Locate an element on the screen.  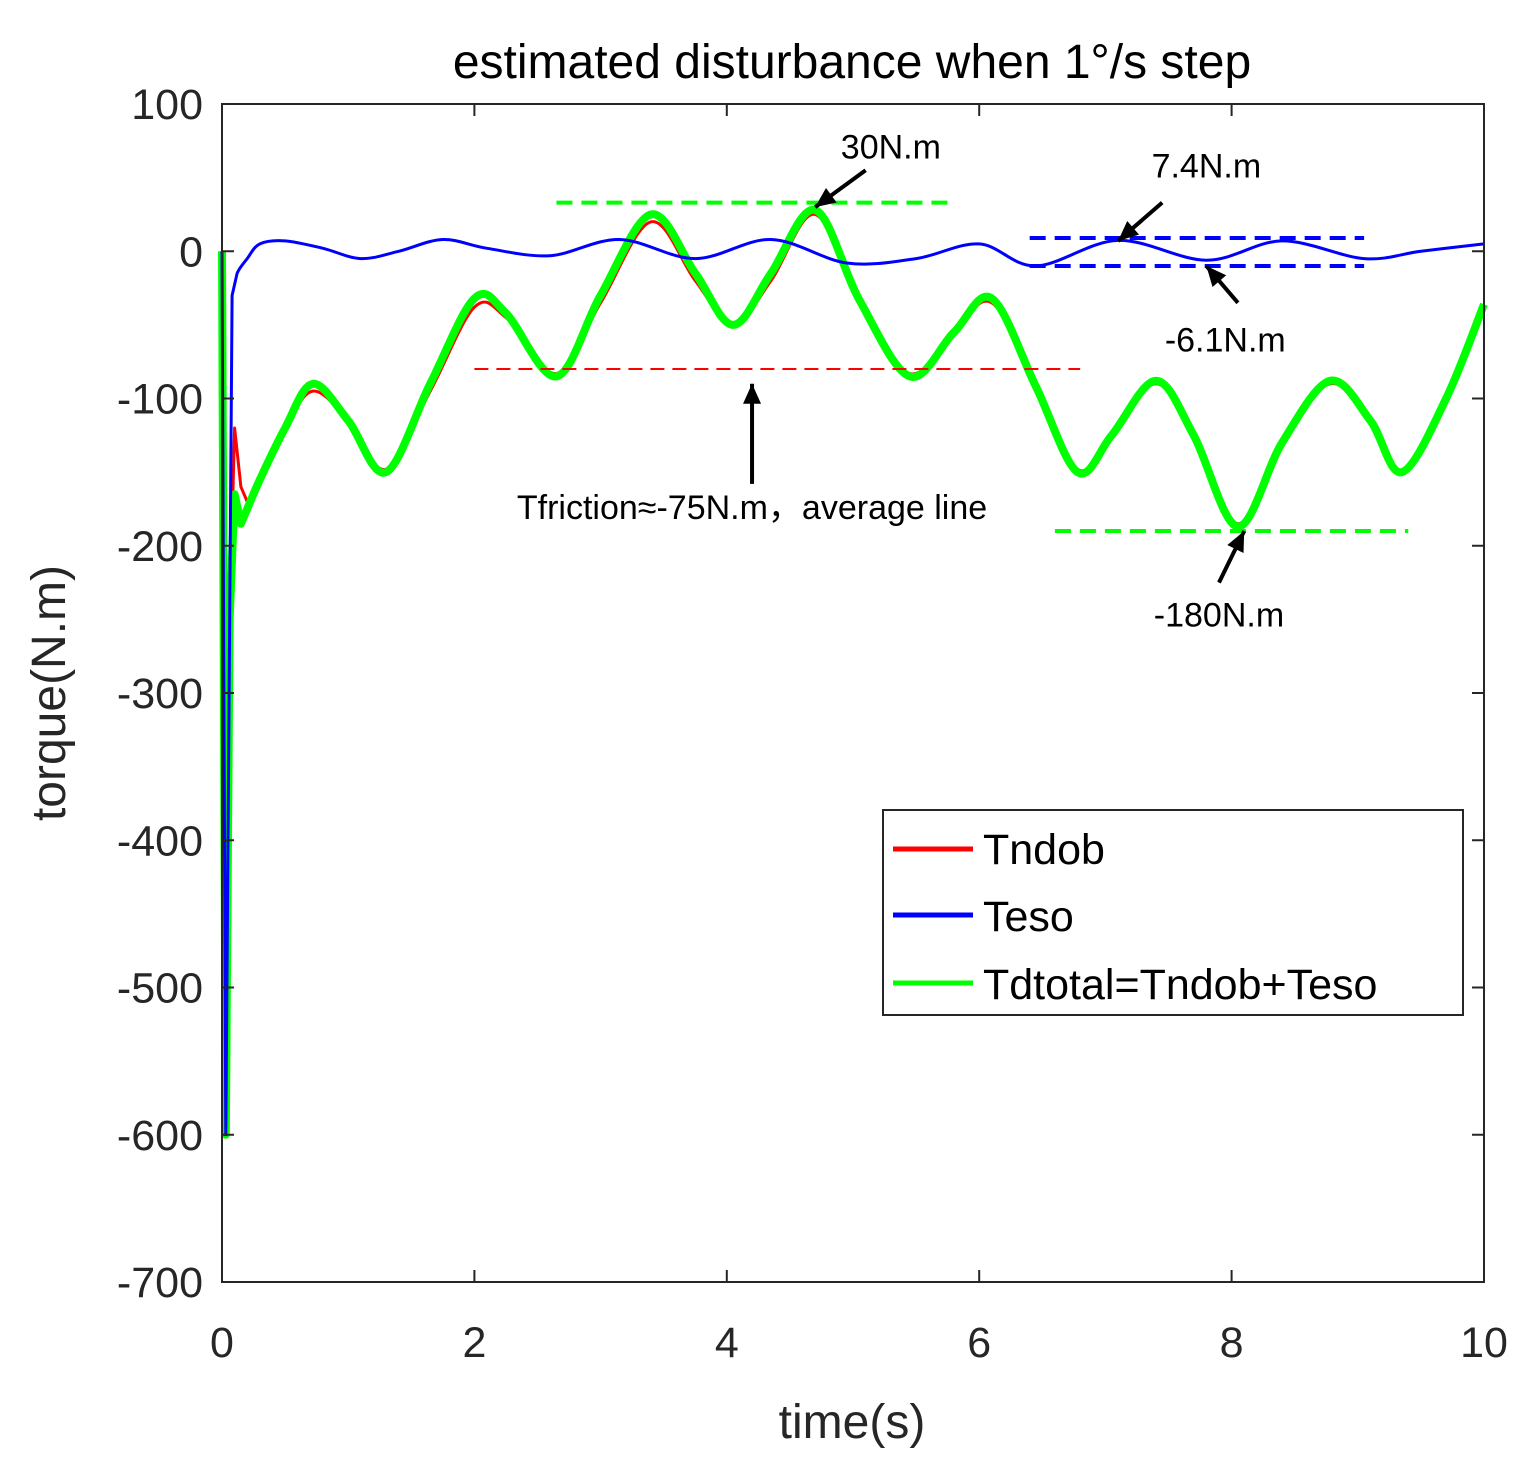
x-tick-label: 2 is located at coordinates (474, 1343).